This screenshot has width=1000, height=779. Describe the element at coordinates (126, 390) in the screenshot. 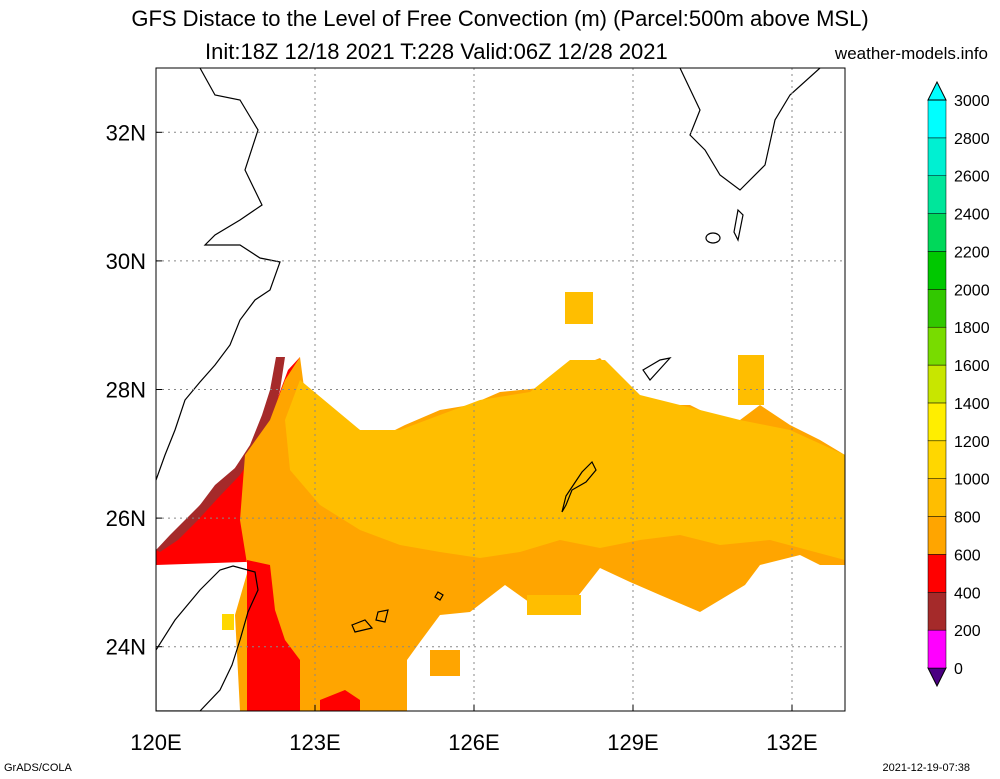

I see `y-tick-label: 28N` at that location.